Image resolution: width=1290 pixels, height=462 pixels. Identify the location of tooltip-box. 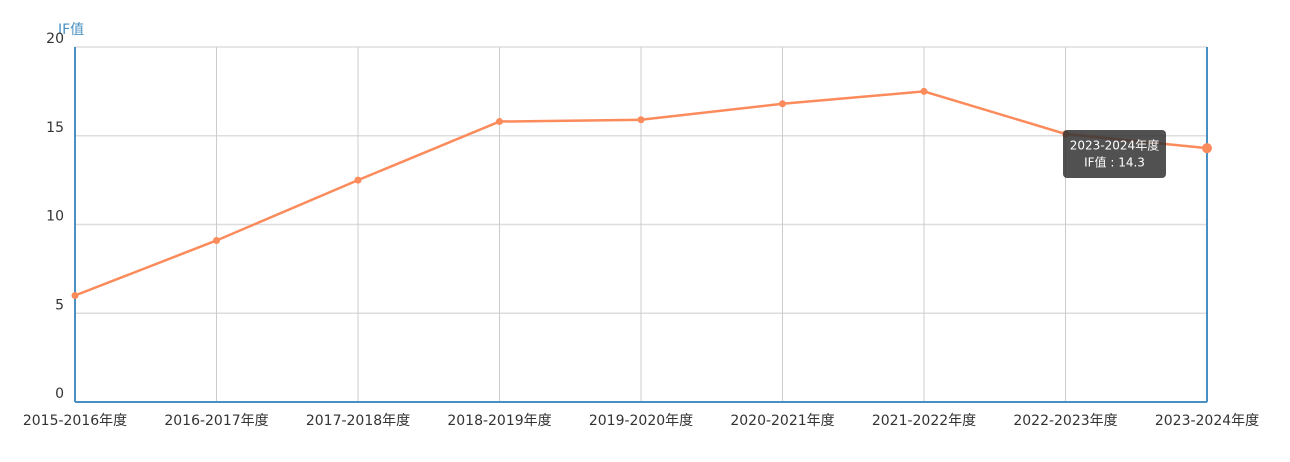
(1114, 154).